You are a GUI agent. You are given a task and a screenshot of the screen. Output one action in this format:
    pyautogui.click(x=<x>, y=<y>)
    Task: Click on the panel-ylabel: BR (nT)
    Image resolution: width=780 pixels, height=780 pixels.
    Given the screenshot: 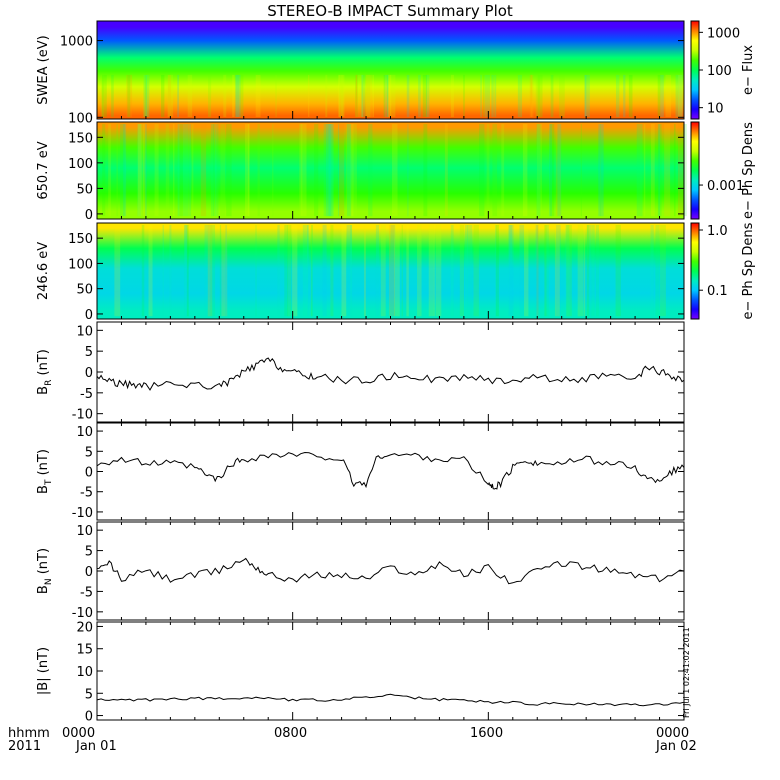 What is the action you would take?
    pyautogui.click(x=45, y=372)
    